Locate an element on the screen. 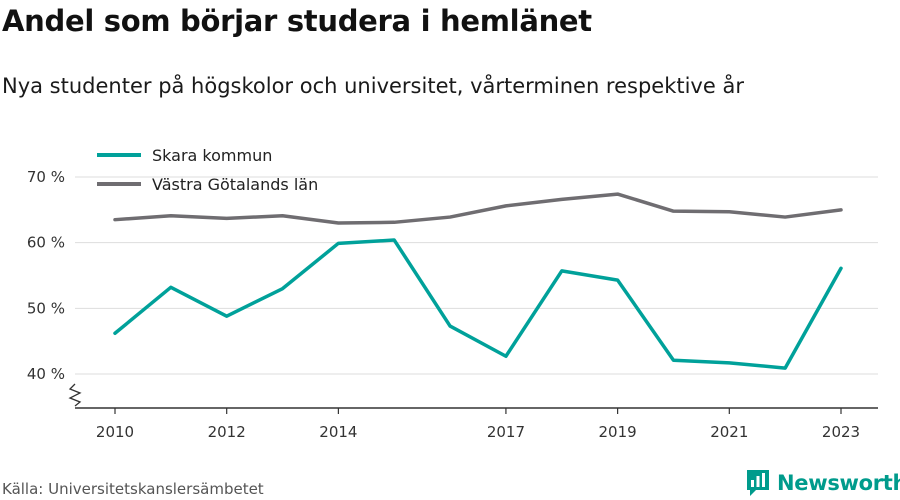  y-tick-label: 60 % is located at coordinates (46, 243).